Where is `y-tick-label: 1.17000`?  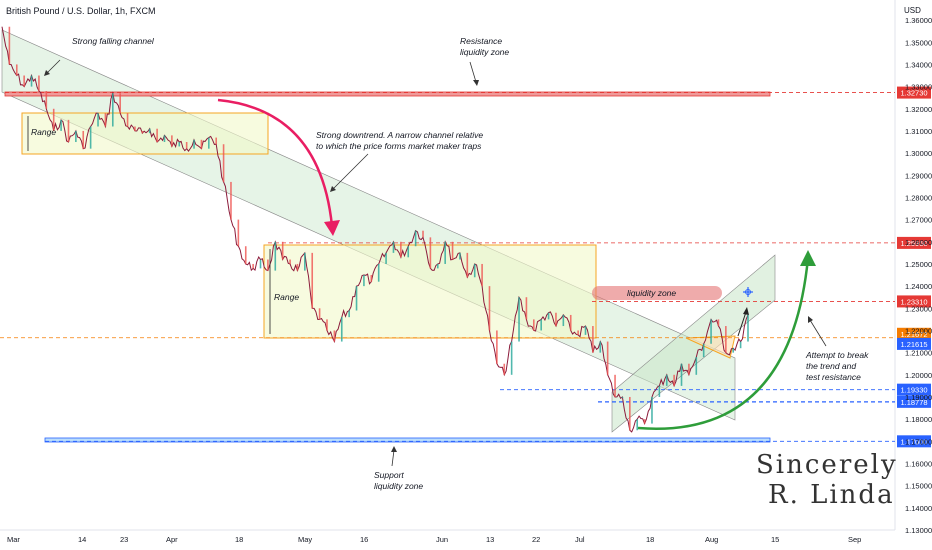 y-tick-label: 1.17000 is located at coordinates (918, 441).